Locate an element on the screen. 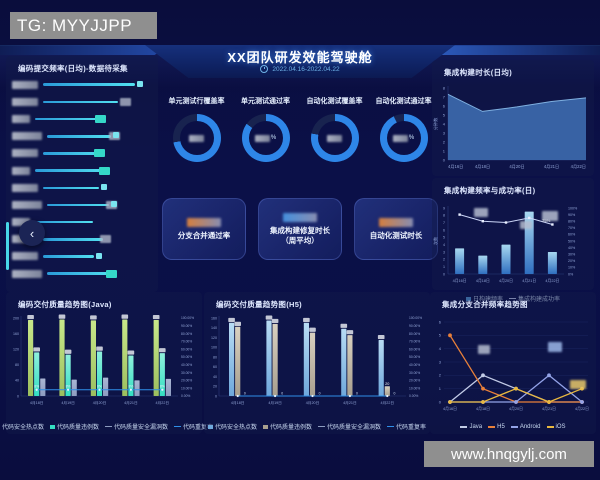 The width and height of the screenshot is (600, 480). svg-text: 70.00% is located at coordinates (414, 342).